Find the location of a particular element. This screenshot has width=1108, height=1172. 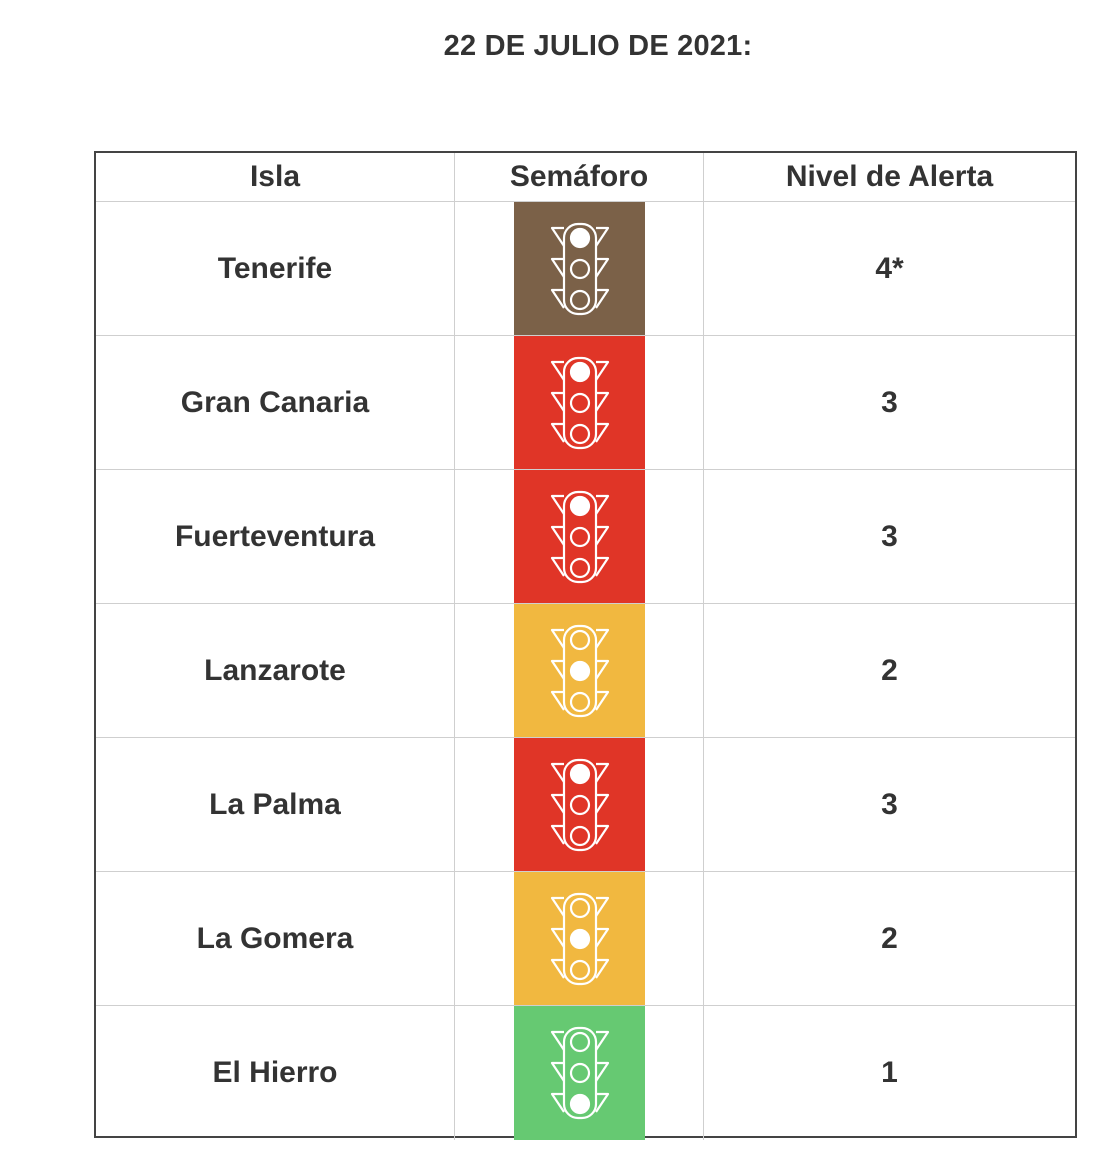

isla-name: La Gomera is located at coordinates (275, 938).